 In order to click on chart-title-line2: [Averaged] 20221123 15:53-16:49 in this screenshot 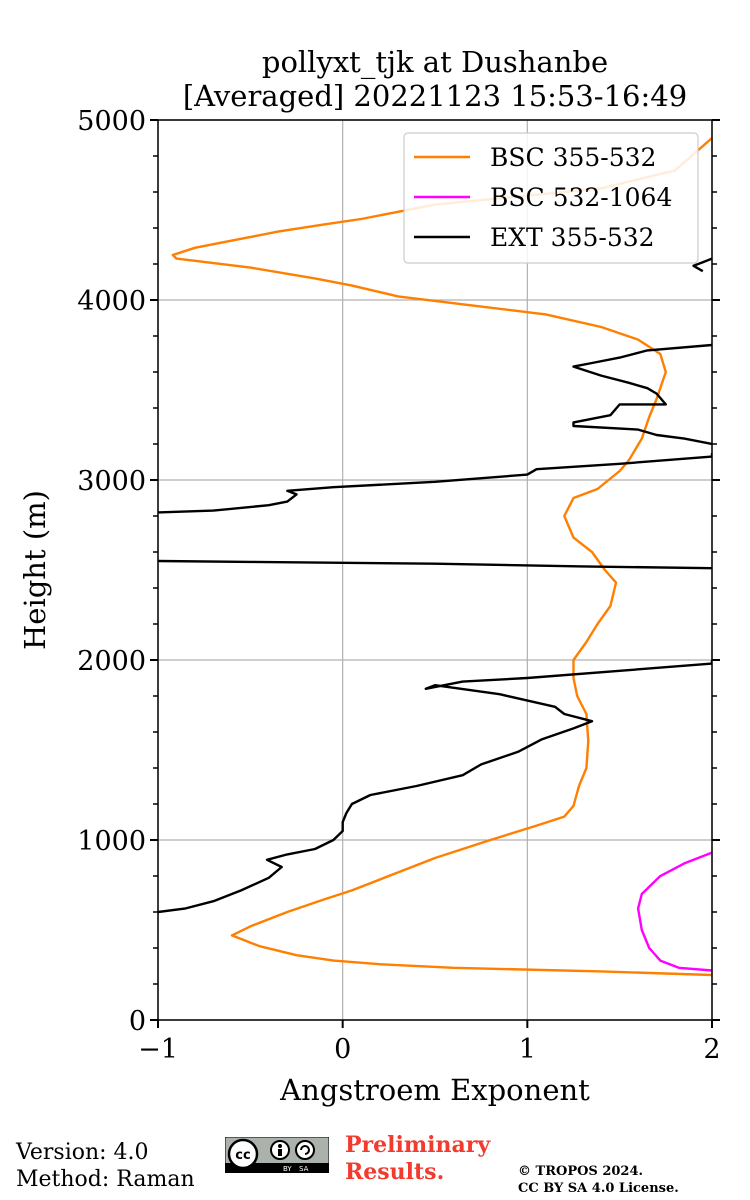, I will do `click(435, 96)`.